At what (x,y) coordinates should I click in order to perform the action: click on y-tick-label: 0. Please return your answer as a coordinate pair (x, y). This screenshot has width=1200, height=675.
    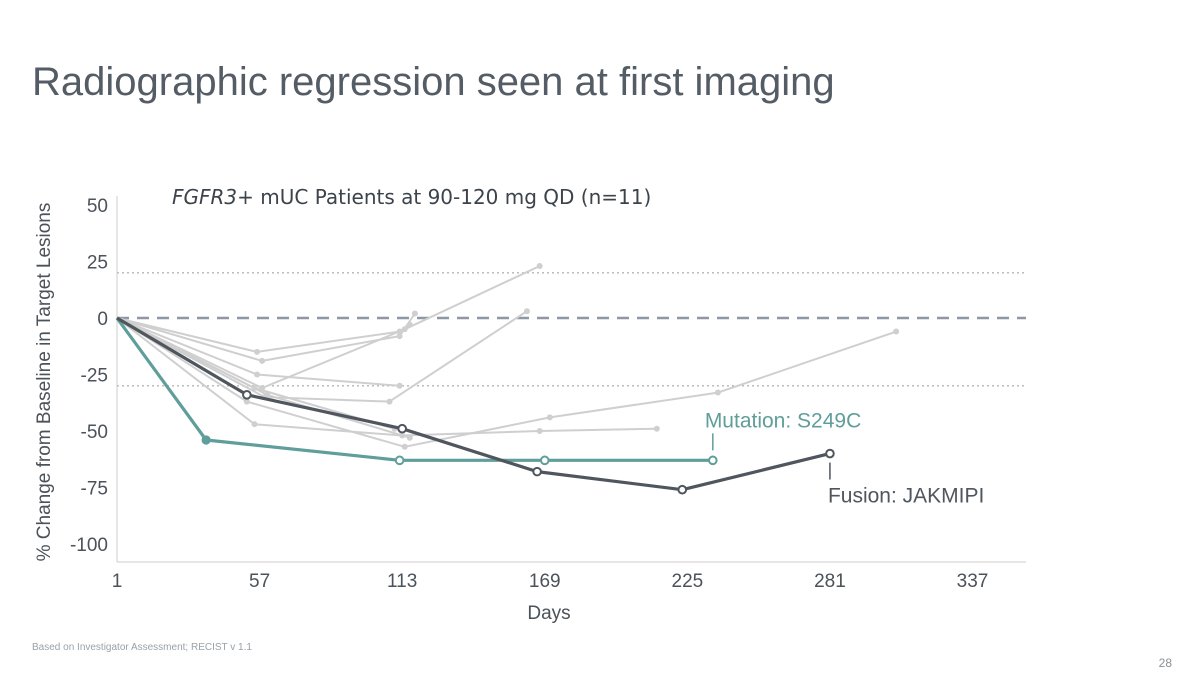
    Looking at the image, I should click on (102, 319).